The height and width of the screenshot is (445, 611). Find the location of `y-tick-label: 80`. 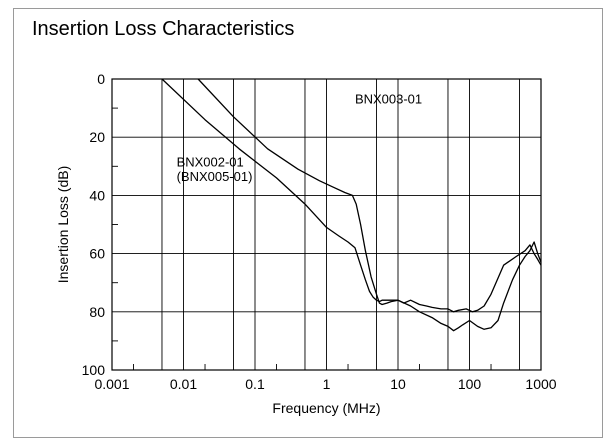

y-tick-label: 80 is located at coordinates (97, 312).